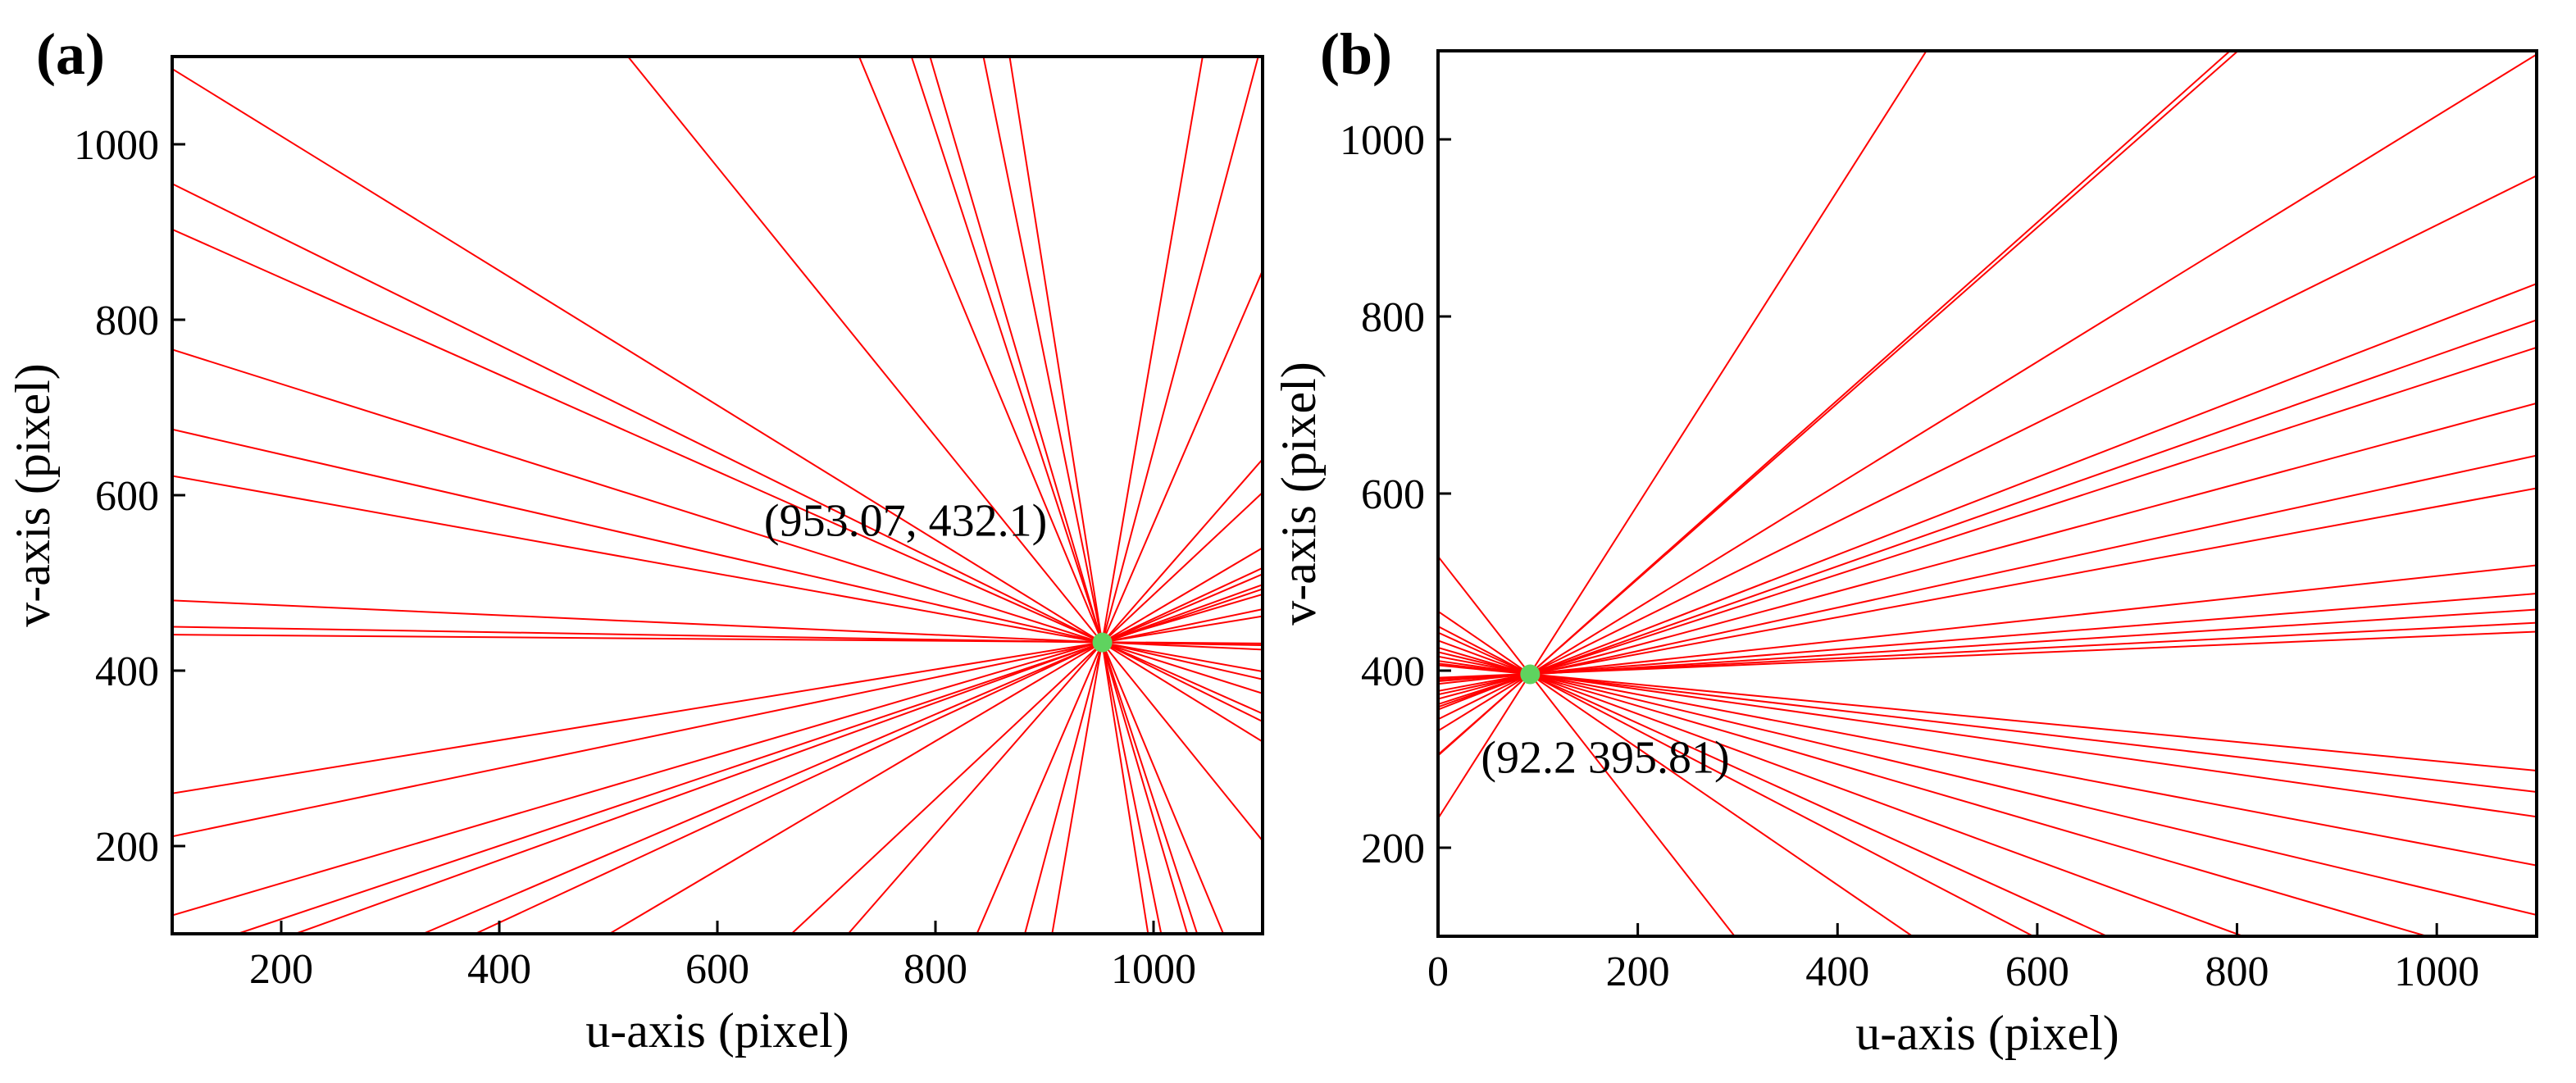 Image resolution: width=2576 pixels, height=1083 pixels. I want to click on panel-label: (b), so click(1356, 54).